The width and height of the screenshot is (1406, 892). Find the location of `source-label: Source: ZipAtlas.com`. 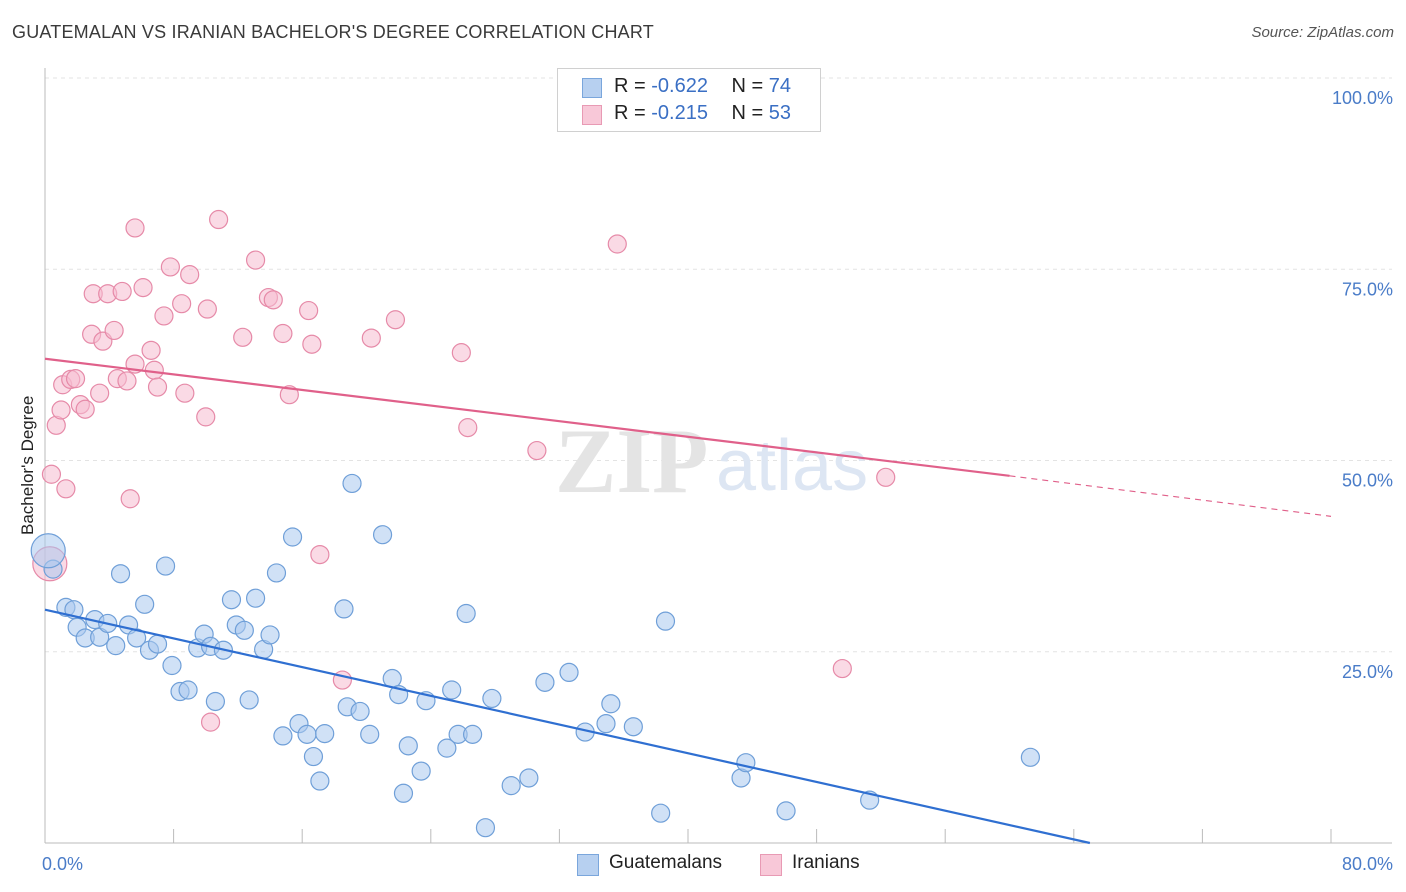

source-label: Source: ZipAtlas.com is located at coordinates (1322, 32).